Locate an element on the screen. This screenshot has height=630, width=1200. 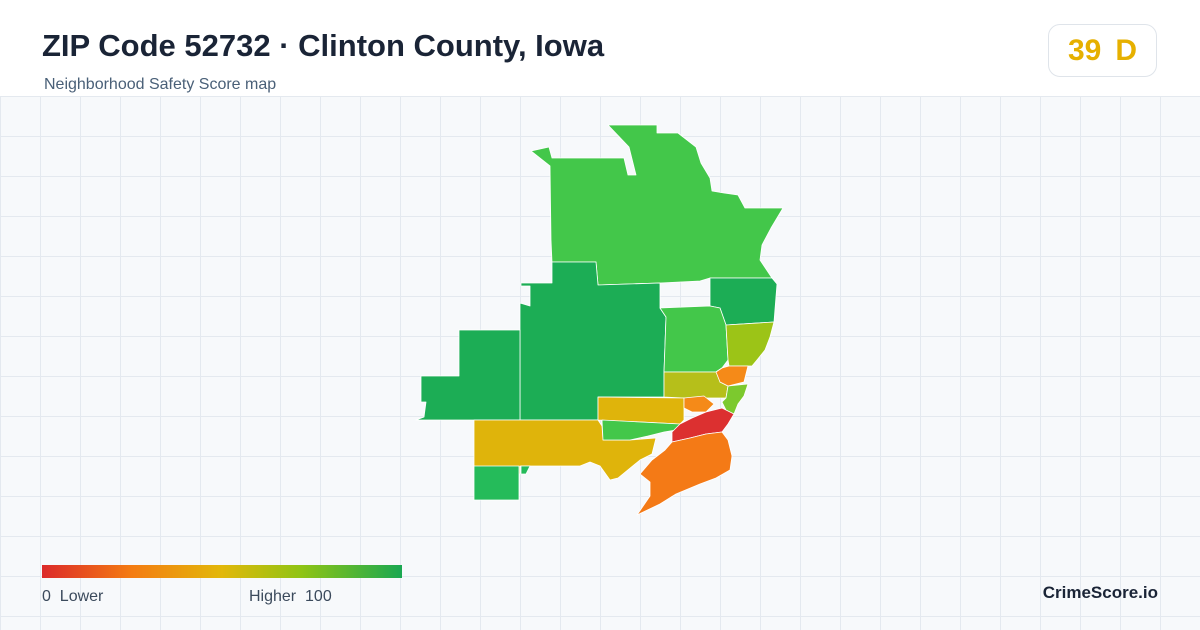
region-east-mid-green is located at coordinates (694, 339).